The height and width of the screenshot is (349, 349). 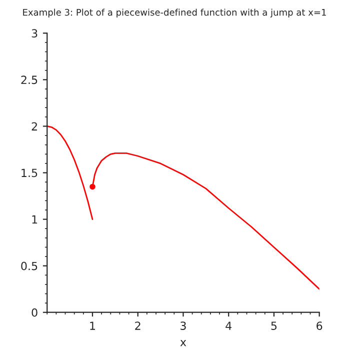 What do you see at coordinates (34, 126) in the screenshot?
I see `y-tick-label: 2` at bounding box center [34, 126].